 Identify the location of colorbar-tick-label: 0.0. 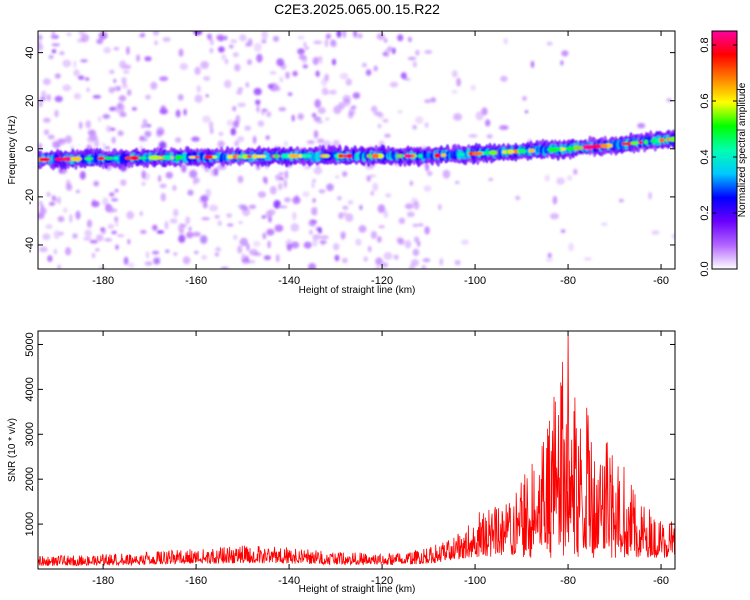
(705, 268).